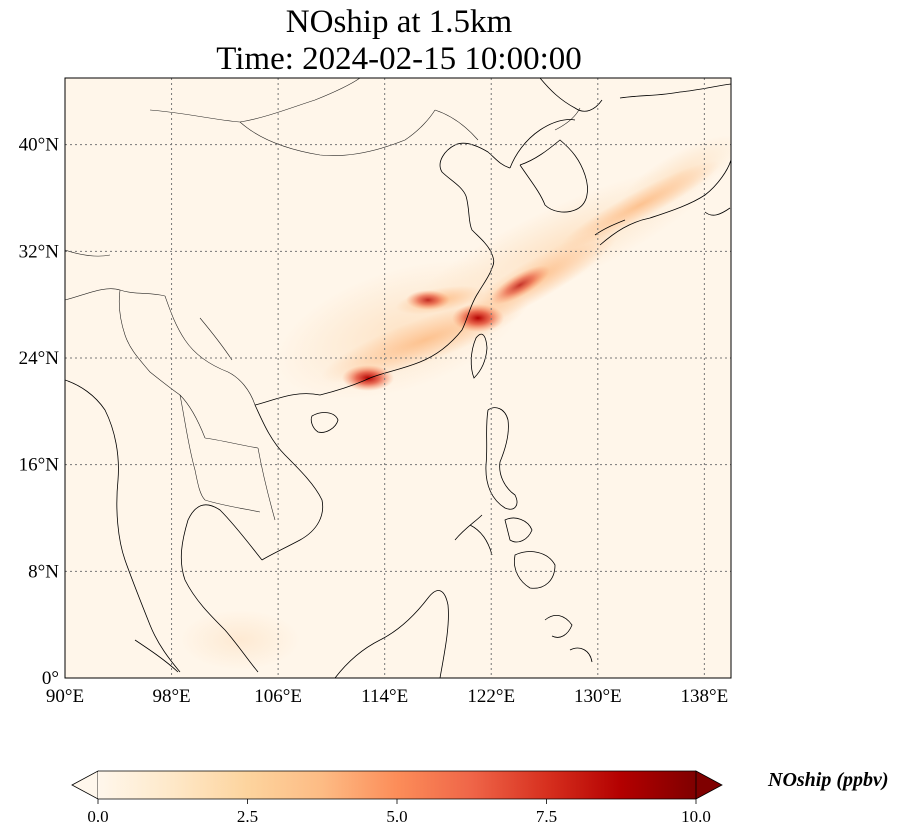 This screenshot has height=836, width=904. Describe the element at coordinates (39, 145) in the screenshot. I see `y-tick-label: 40°N` at that location.